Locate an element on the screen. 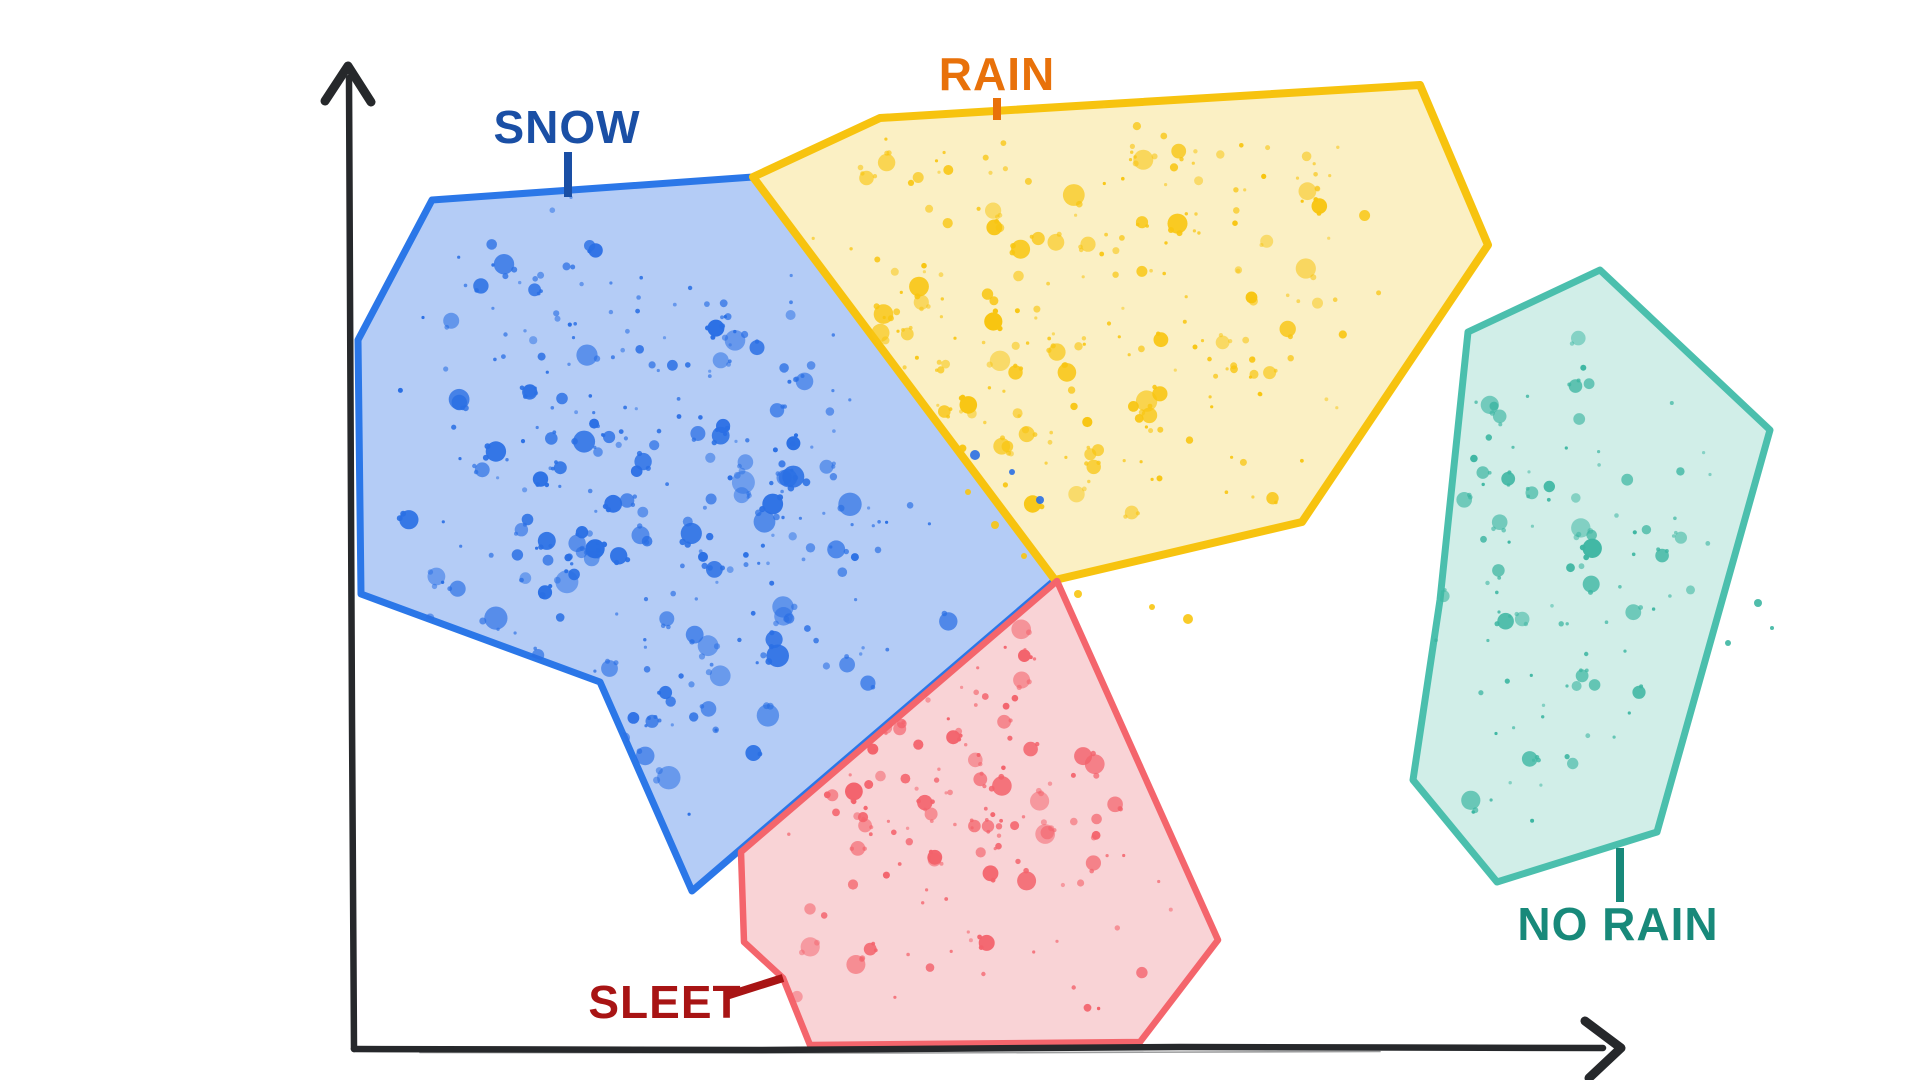  x-axis-arrowhead-icon is located at coordinates (1603, 1048).